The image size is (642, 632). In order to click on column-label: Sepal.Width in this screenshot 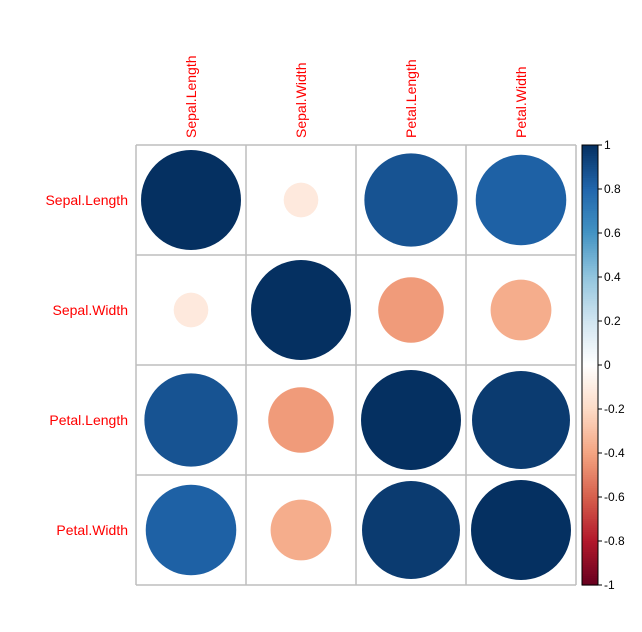, I will do `click(301, 100)`.